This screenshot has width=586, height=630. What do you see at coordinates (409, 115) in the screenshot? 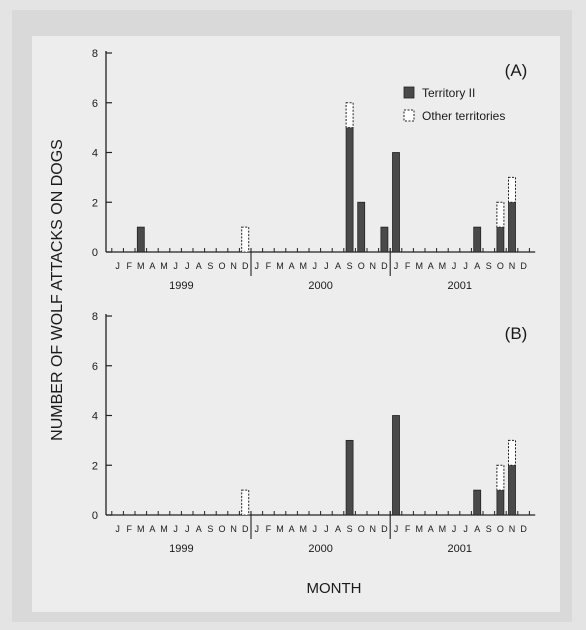
I see `legend-swatch-other` at bounding box center [409, 115].